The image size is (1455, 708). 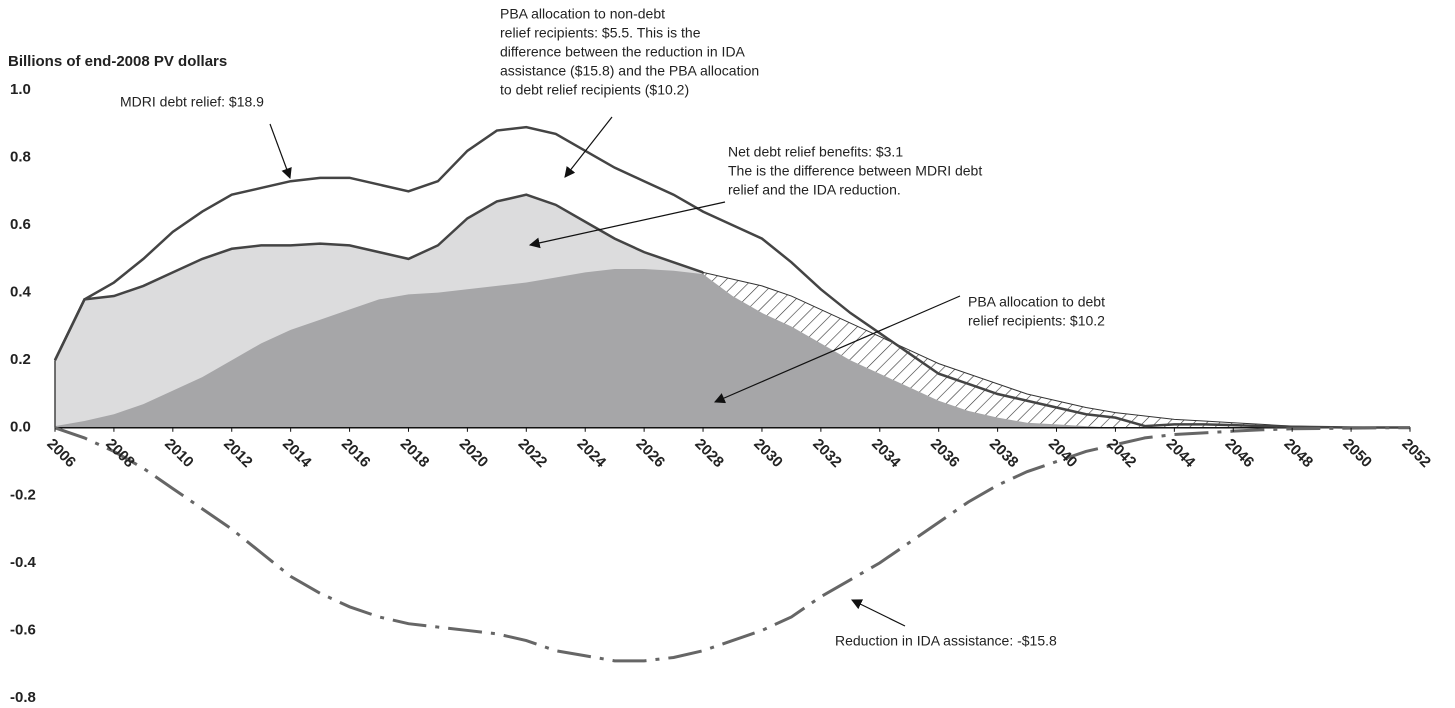 I want to click on y-tick-label: 0.0, so click(x=20, y=427).